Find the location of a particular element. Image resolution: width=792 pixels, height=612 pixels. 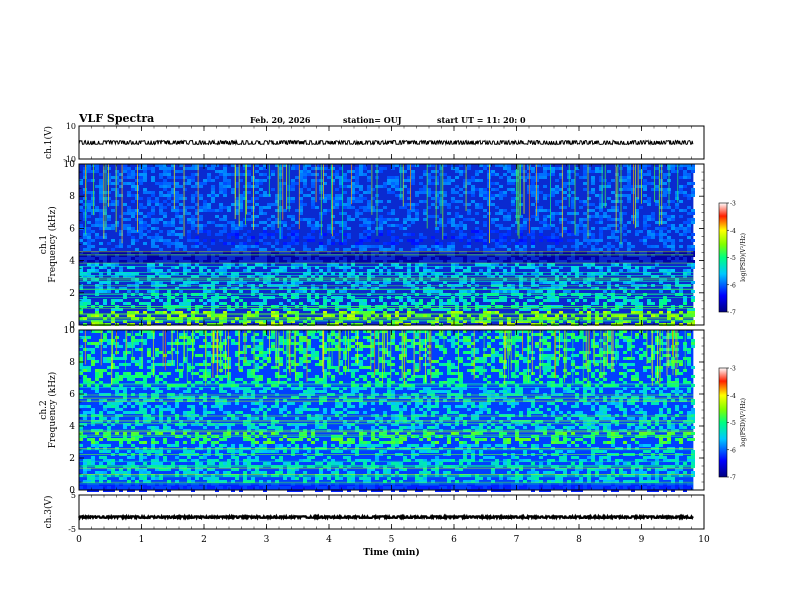

chart-title: VLF Spectra is located at coordinates (117, 118).